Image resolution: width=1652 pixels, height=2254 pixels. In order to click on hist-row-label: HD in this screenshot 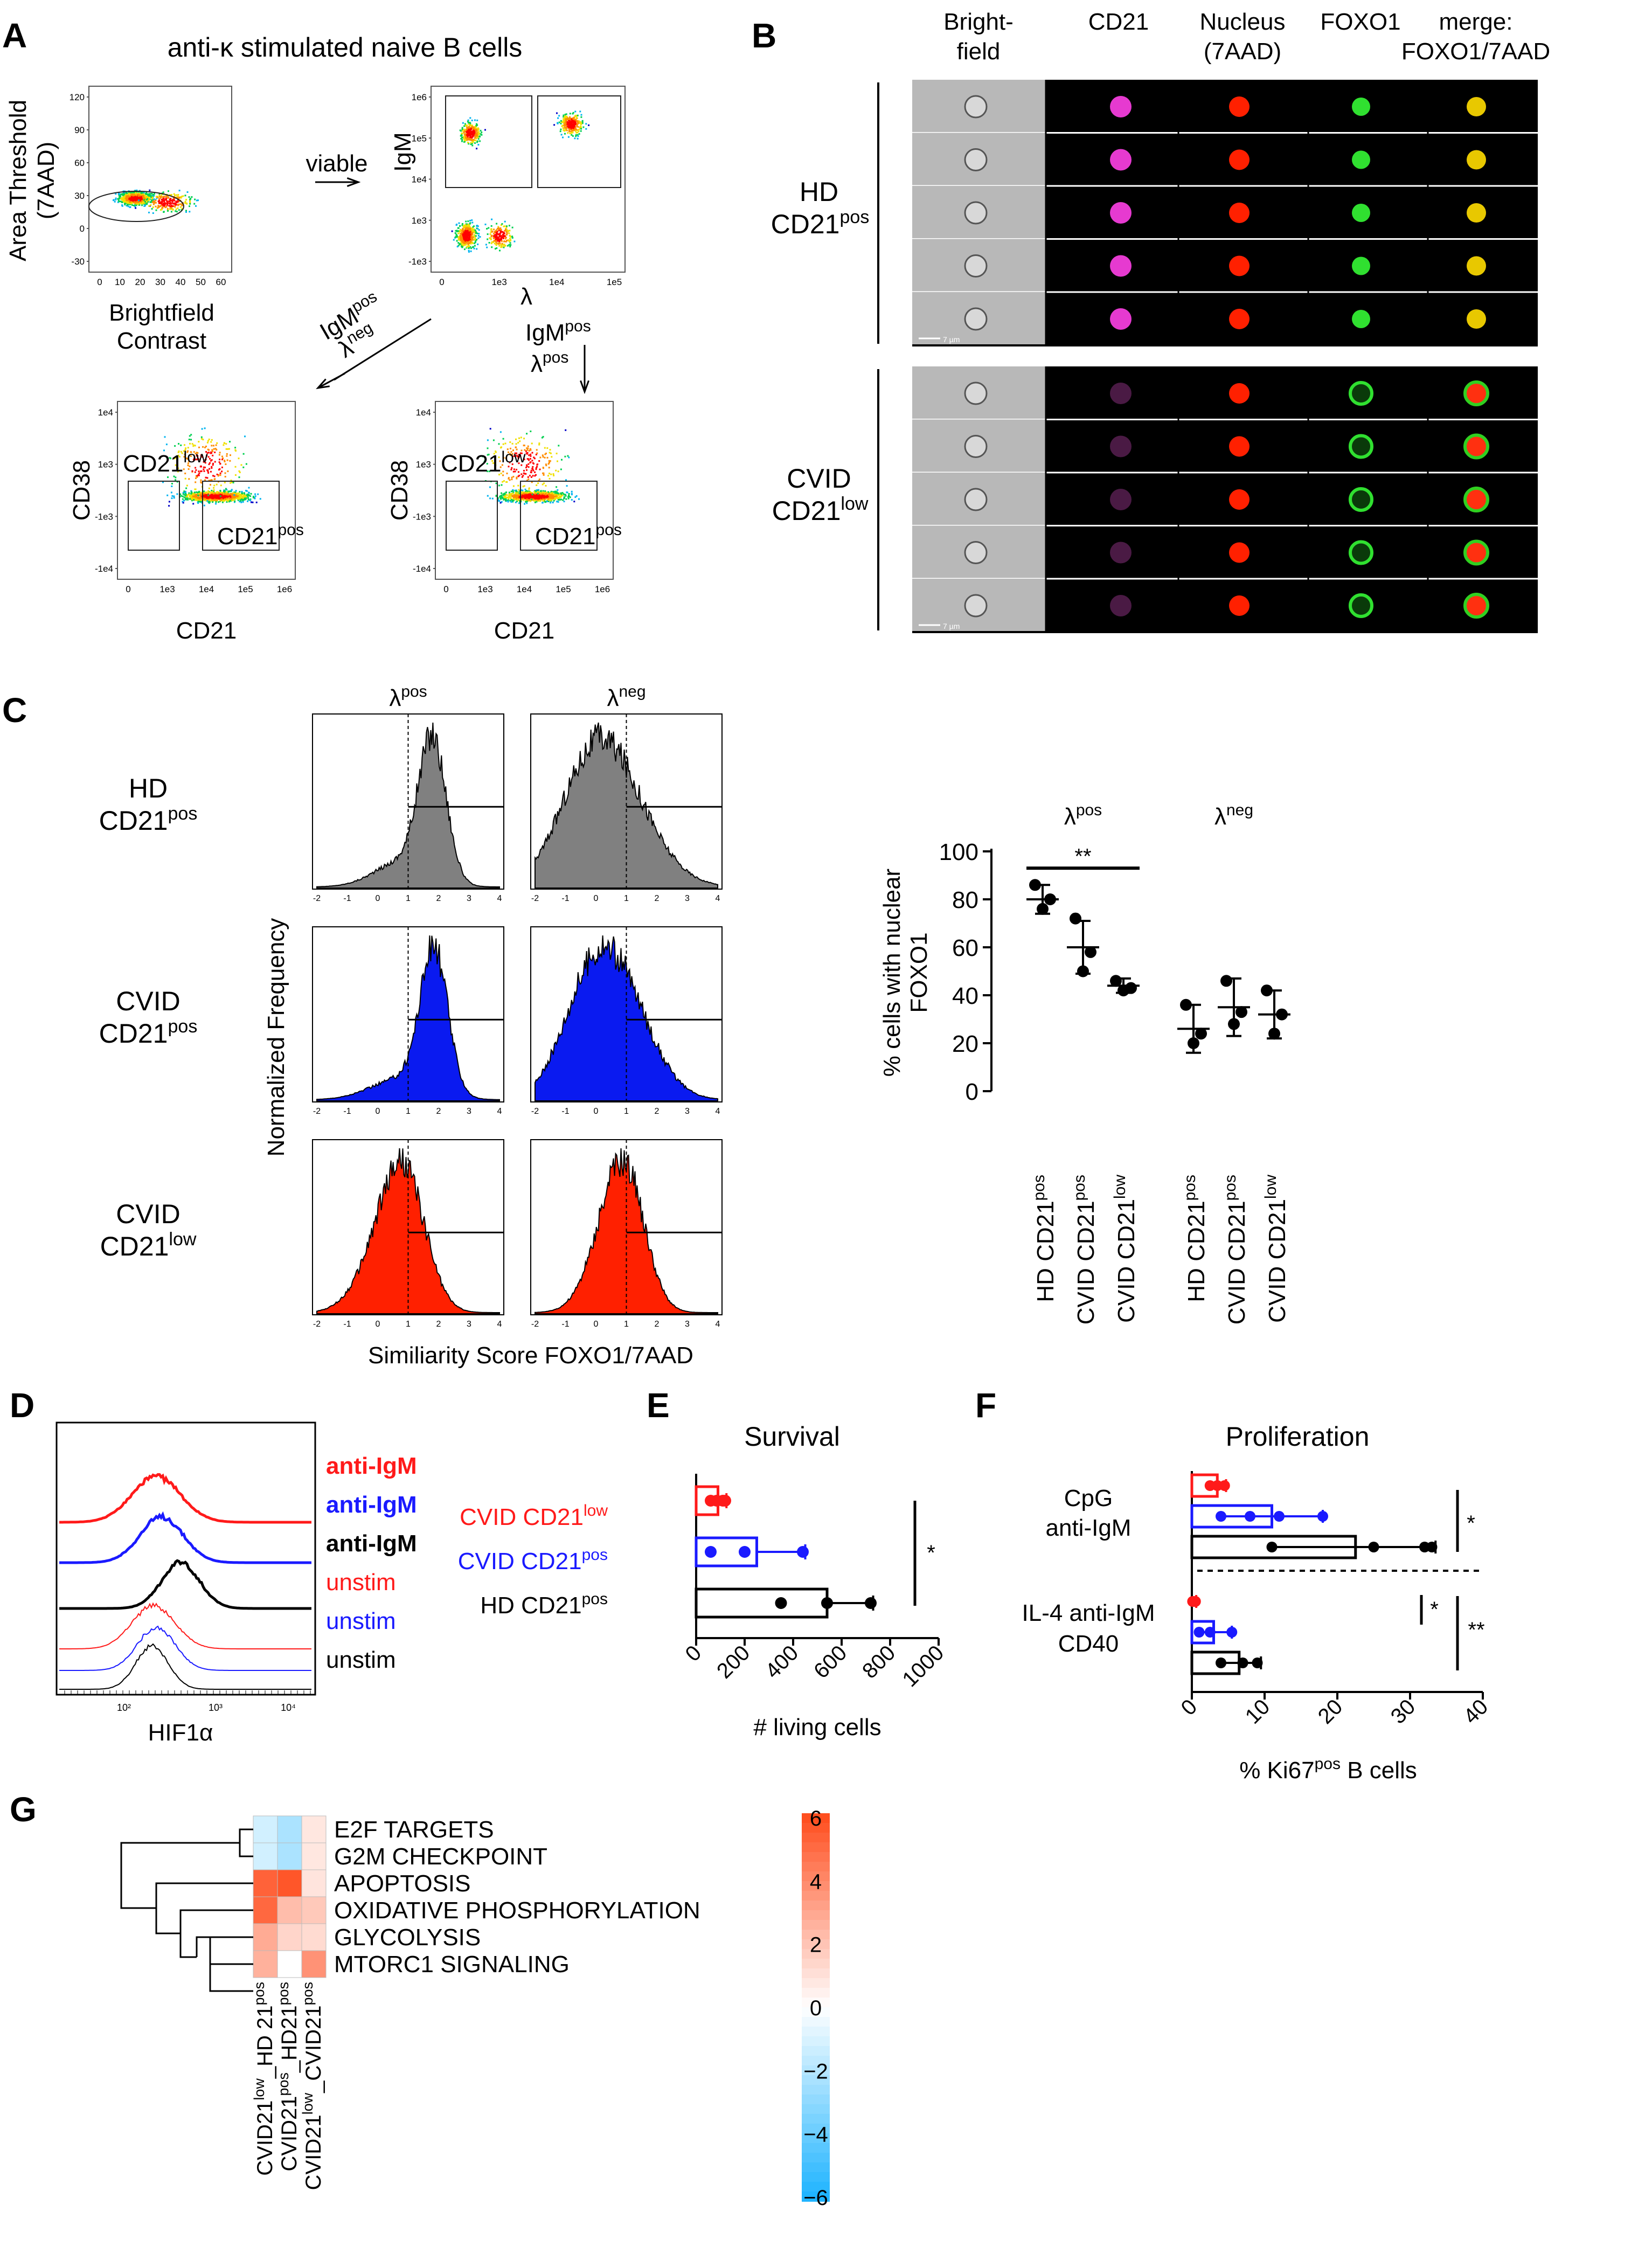, I will do `click(148, 788)`.